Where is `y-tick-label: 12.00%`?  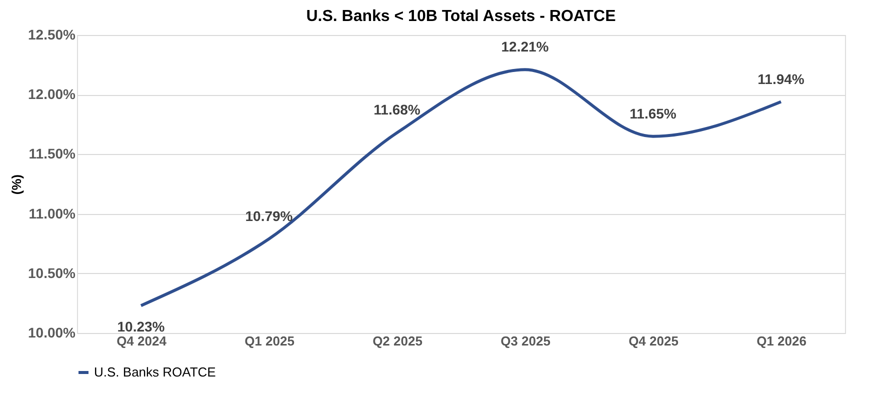
y-tick-label: 12.00% is located at coordinates (52, 94).